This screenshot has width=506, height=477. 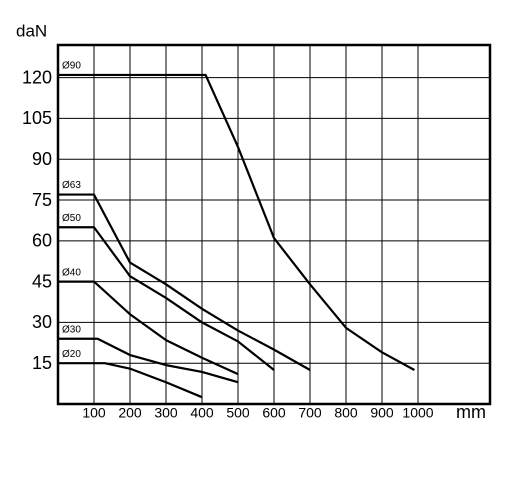 I want to click on x-tick-label: 900, so click(x=382, y=413).